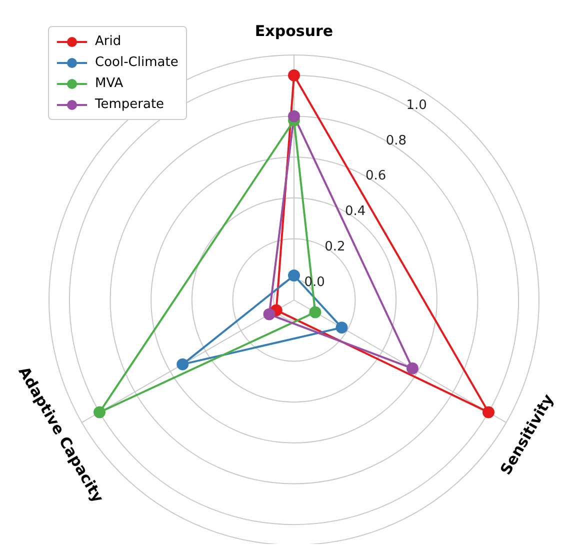  What do you see at coordinates (108, 41) in the screenshot?
I see `legend-label: Arid` at bounding box center [108, 41].